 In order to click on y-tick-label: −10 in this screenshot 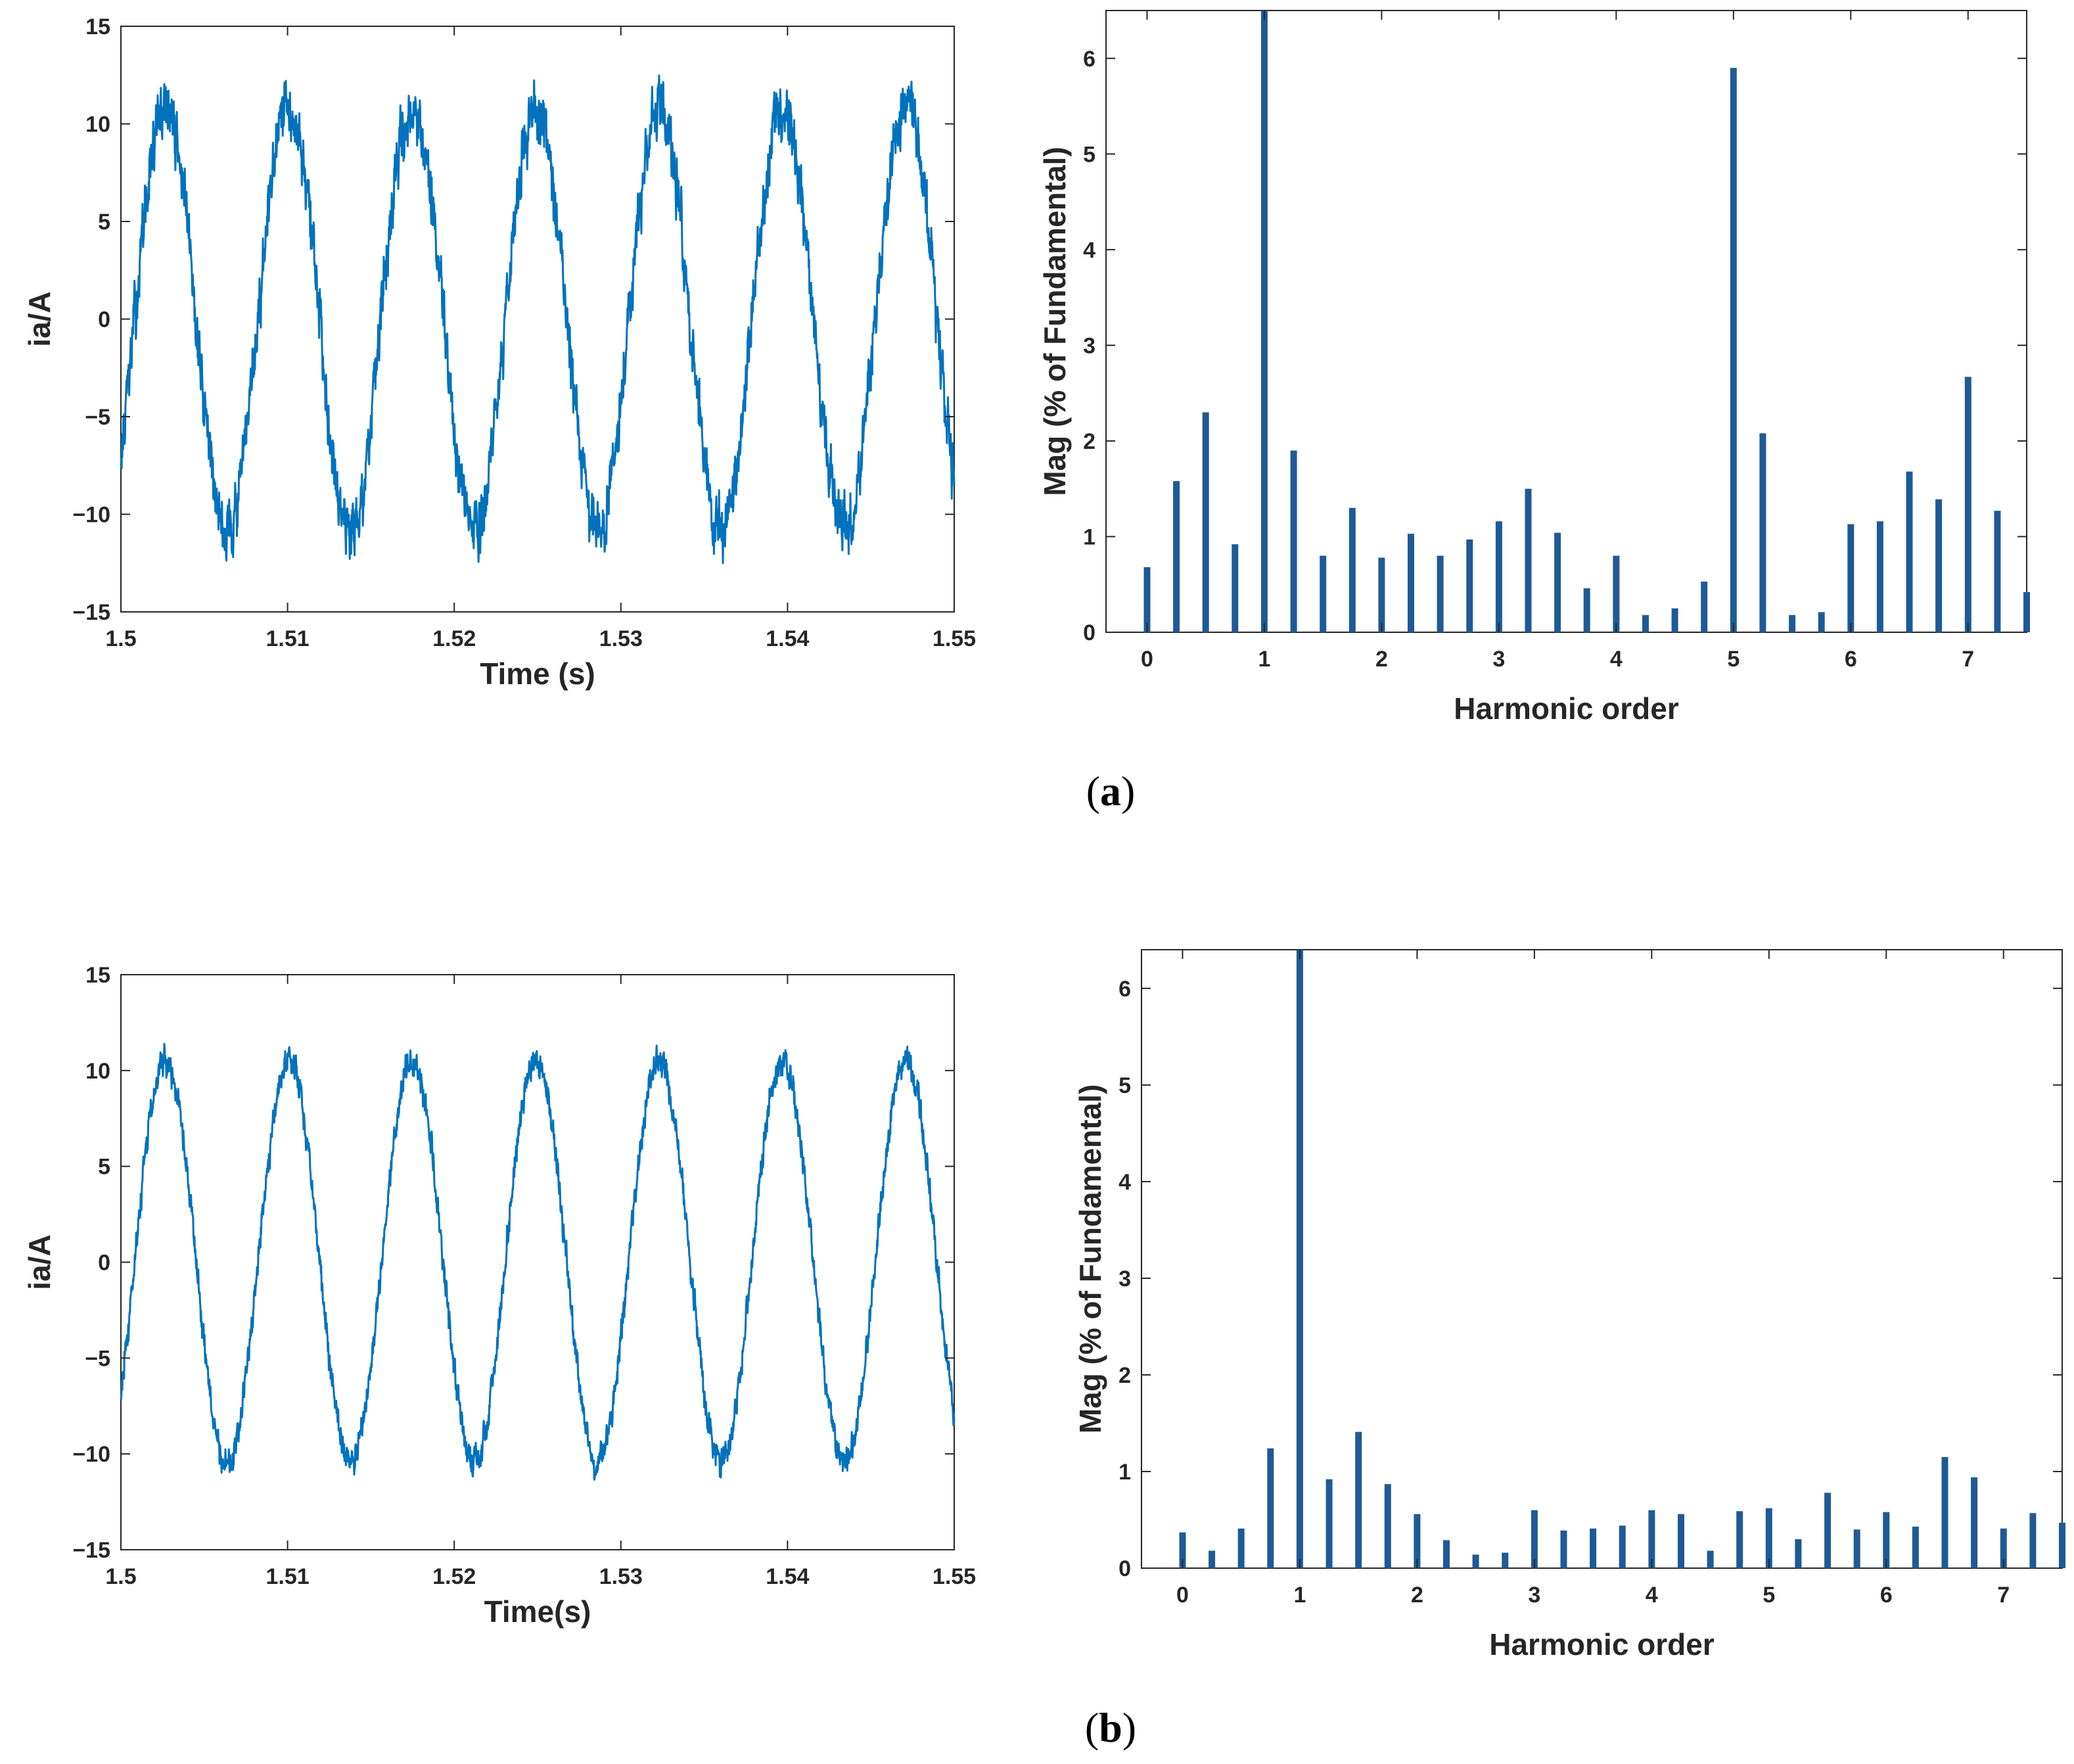, I will do `click(91, 1455)`.